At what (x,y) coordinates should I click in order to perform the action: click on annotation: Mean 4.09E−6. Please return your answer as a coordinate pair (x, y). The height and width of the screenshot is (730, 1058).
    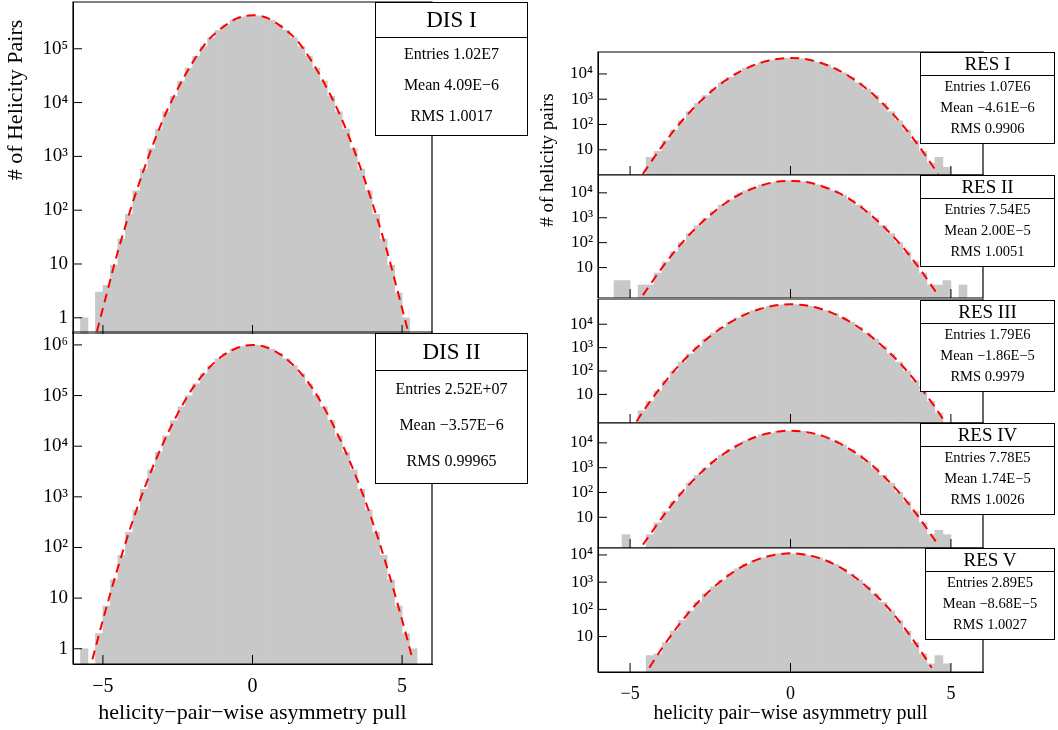
    Looking at the image, I should click on (451, 85).